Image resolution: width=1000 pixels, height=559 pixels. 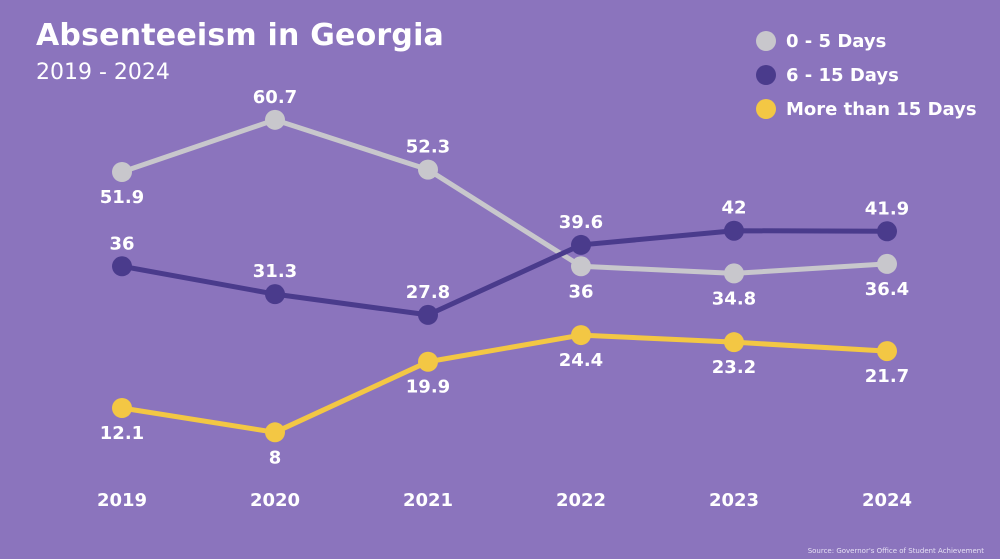 I want to click on data-label-0-5-days-2024: 36.4, so click(x=887, y=289).